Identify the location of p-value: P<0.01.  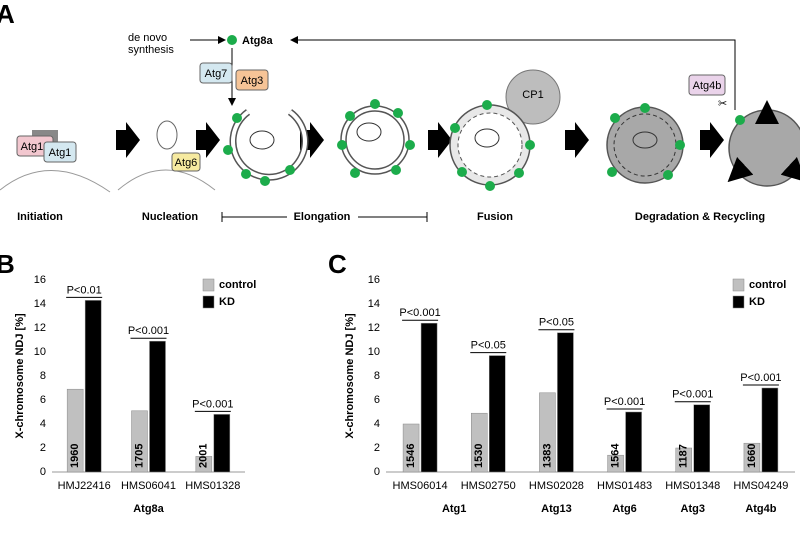
(84, 290).